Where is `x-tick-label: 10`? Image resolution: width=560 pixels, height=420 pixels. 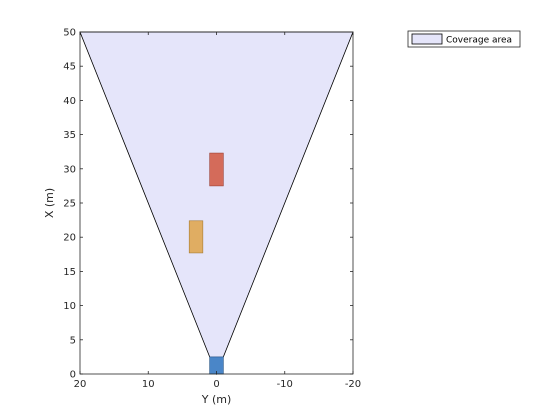 x-tick-label: 10 is located at coordinates (148, 384).